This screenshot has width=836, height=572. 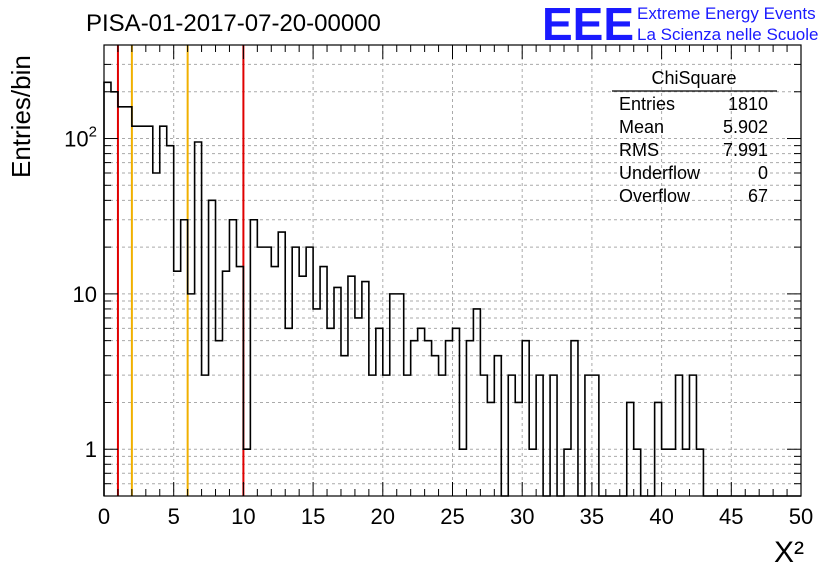 What do you see at coordinates (21, 116) in the screenshot?
I see `y-axis-label: Entries/bin` at bounding box center [21, 116].